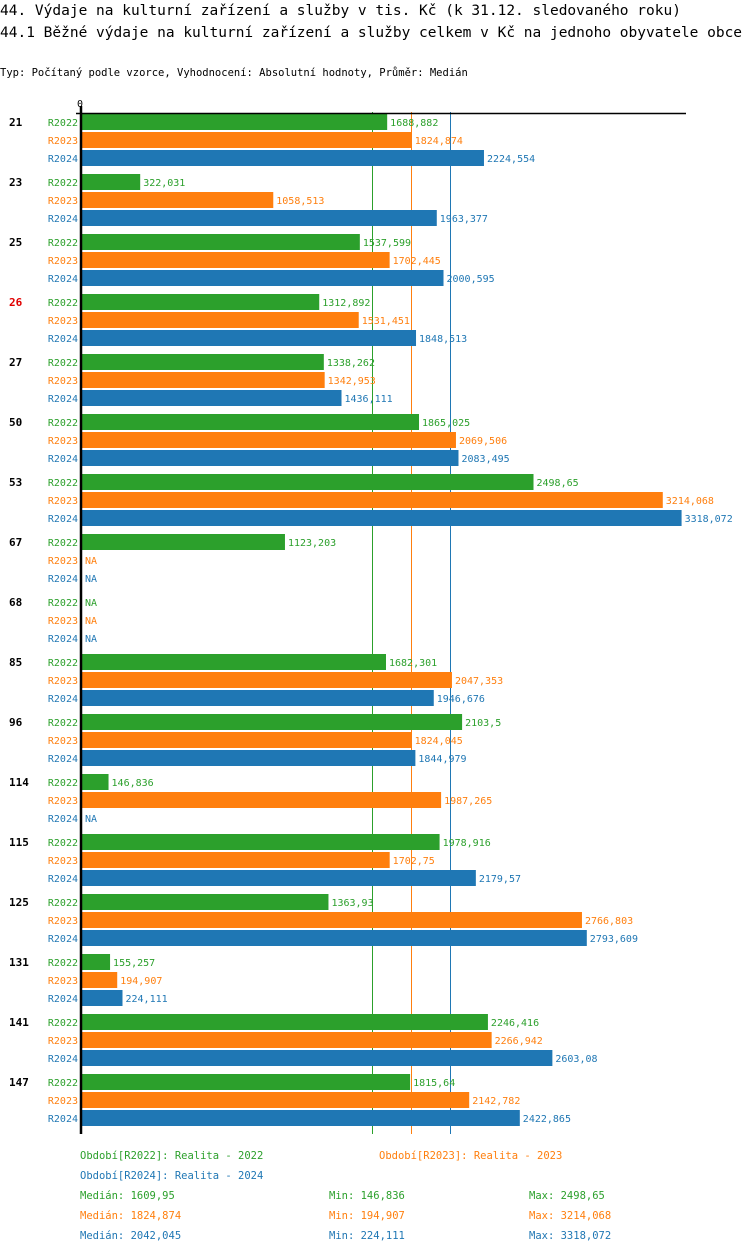  I want to click on category-label: 68, so click(15, 602).